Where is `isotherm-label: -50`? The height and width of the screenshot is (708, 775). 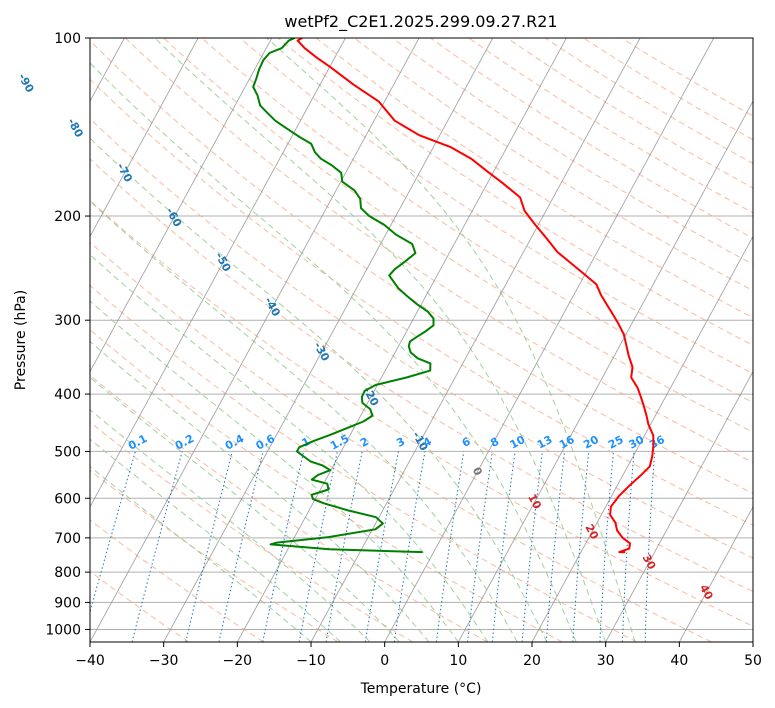
isotherm-label: -50 is located at coordinates (223, 262).